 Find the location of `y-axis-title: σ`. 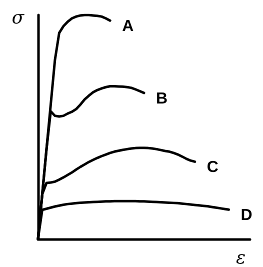

y-axis-title: σ is located at coordinates (18, 18).